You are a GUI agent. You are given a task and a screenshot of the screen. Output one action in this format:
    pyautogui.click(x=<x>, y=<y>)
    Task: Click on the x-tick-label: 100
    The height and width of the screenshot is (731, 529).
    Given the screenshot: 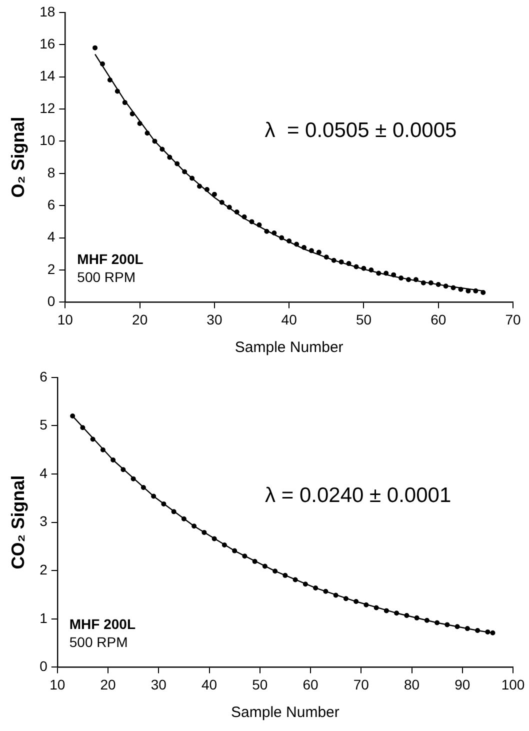 What is the action you would take?
    pyautogui.click(x=513, y=684)
    